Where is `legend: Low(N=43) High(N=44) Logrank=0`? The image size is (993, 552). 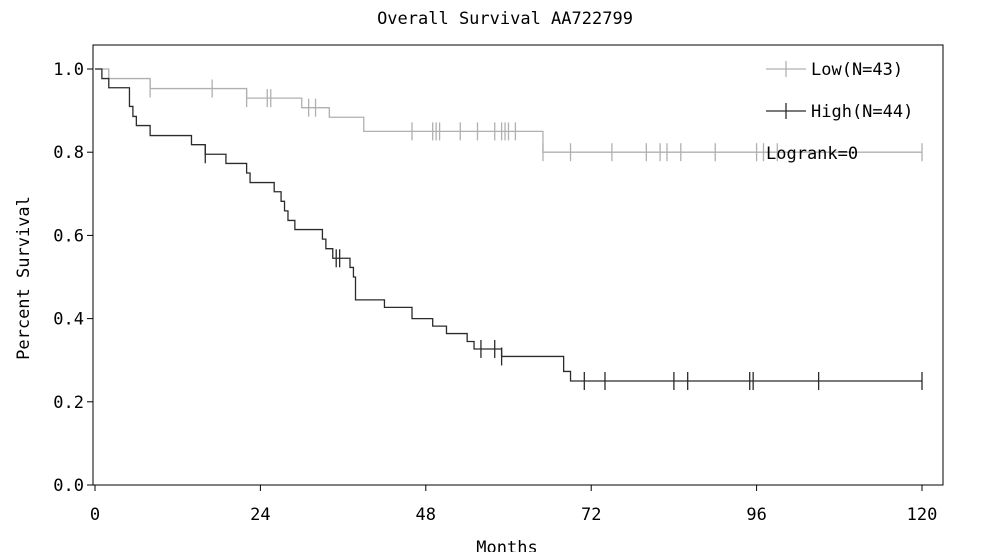 legend: Low(N=43) High(N=44) Logrank=0 is located at coordinates (839, 112).